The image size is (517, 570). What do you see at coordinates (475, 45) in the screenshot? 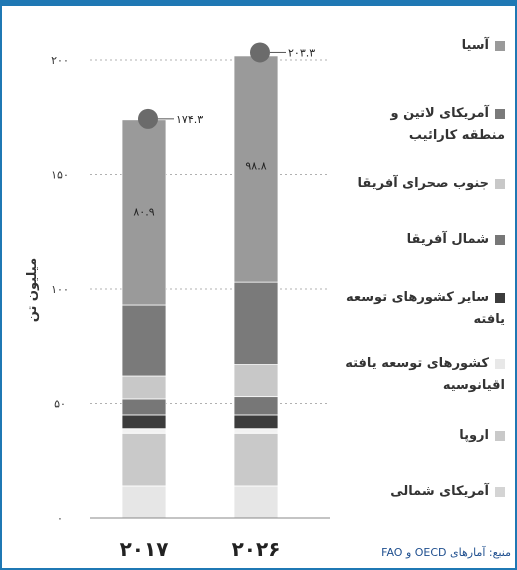
I see `legend-label-asia: آسیا` at bounding box center [475, 45].